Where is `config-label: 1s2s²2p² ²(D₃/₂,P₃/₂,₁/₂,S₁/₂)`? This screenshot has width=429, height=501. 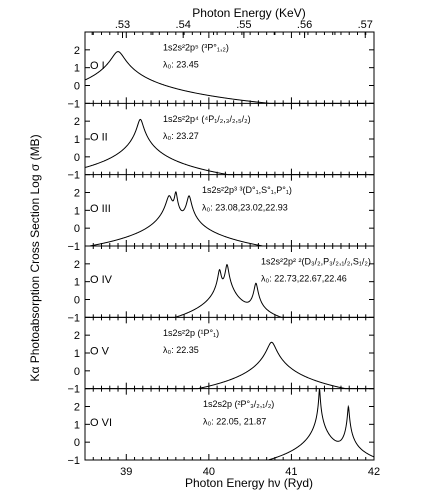
config-label: 1s2s²2p² ²(D₃/₂,P₃/₂,₁/₂,S₁/₂) is located at coordinates (316, 262).